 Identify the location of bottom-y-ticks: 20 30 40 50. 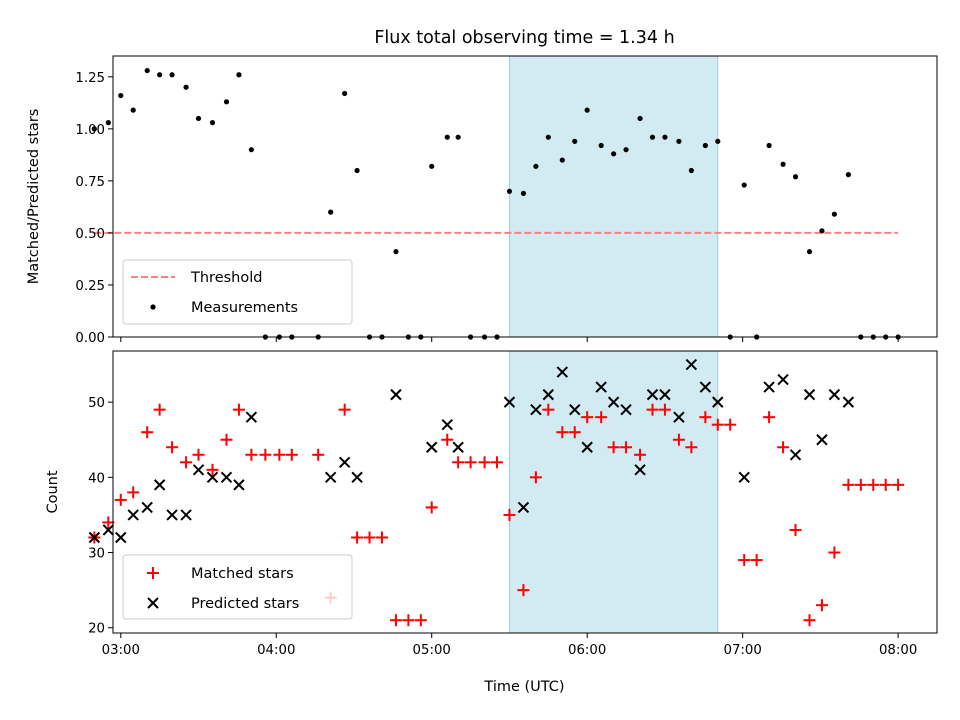
(100, 516).